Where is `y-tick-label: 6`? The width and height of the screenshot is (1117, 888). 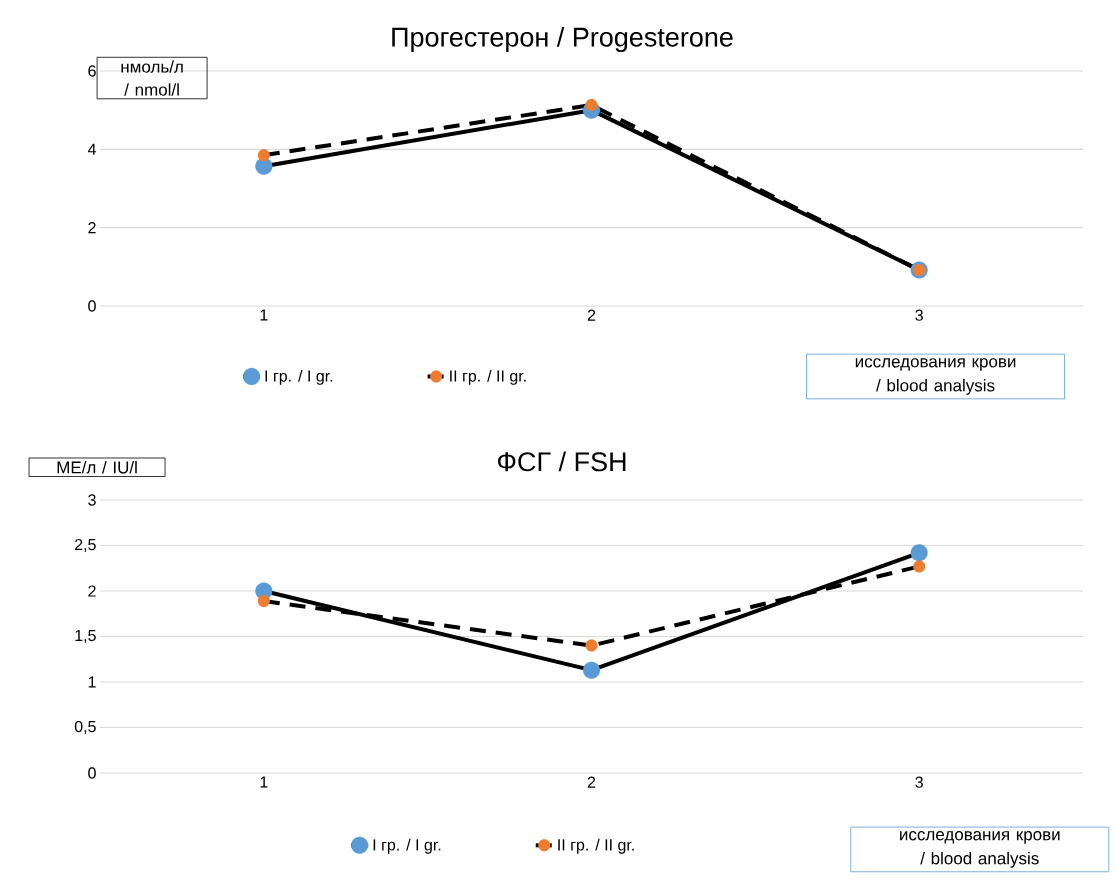 y-tick-label: 6 is located at coordinates (92, 71).